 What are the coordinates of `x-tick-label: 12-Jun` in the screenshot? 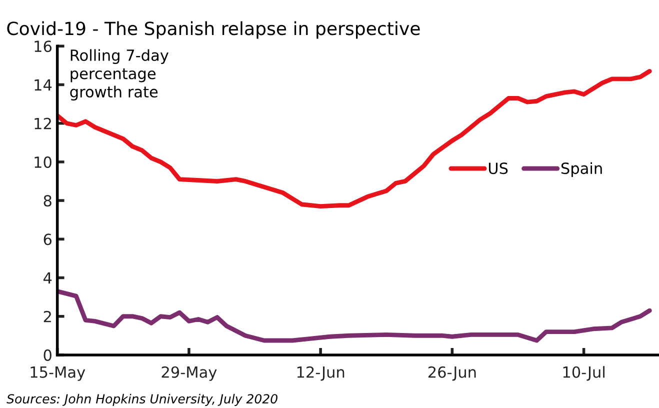 It's located at (320, 373).